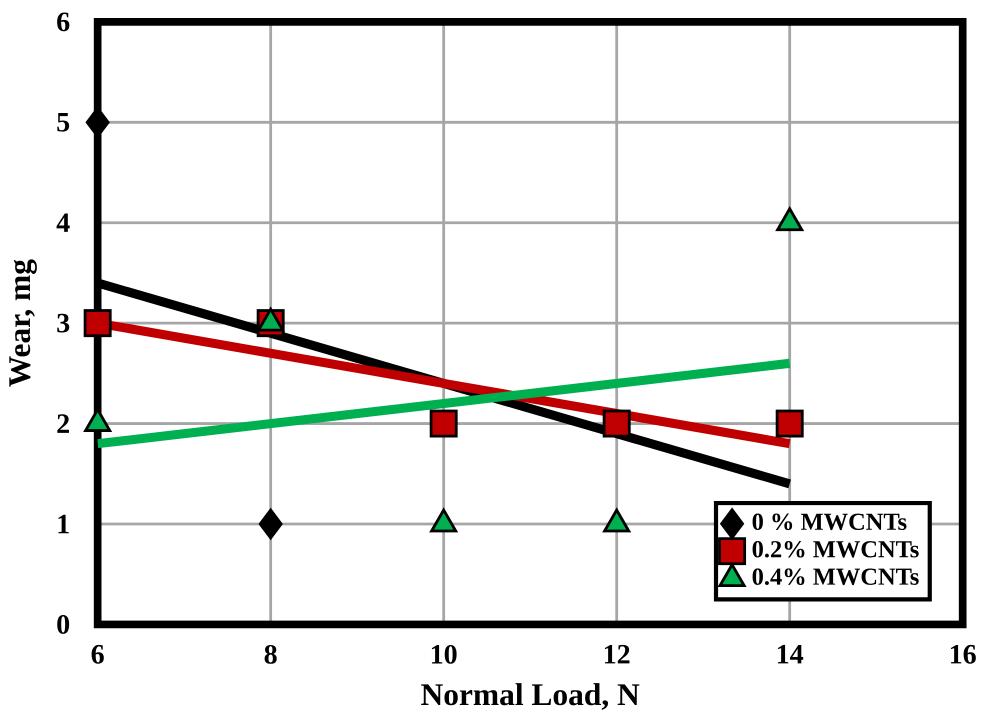 This screenshot has width=986, height=725. Describe the element at coordinates (63, 524) in the screenshot. I see `y-tick-label: 1` at that location.